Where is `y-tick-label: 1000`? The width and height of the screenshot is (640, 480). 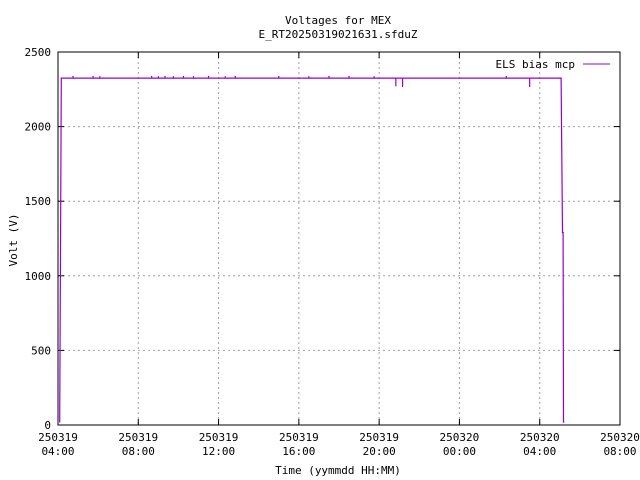 y-tick-label: 1000 is located at coordinates (38, 276).